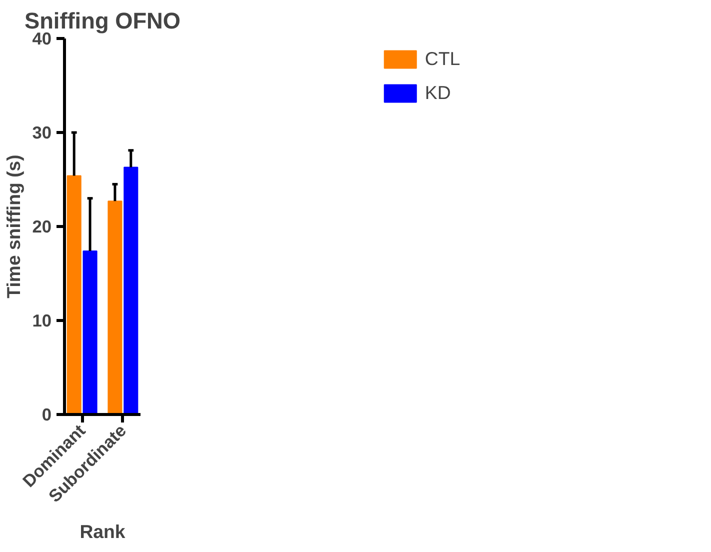 The width and height of the screenshot is (711, 552). What do you see at coordinates (442, 59) in the screenshot?
I see `legend-label: CTL` at bounding box center [442, 59].